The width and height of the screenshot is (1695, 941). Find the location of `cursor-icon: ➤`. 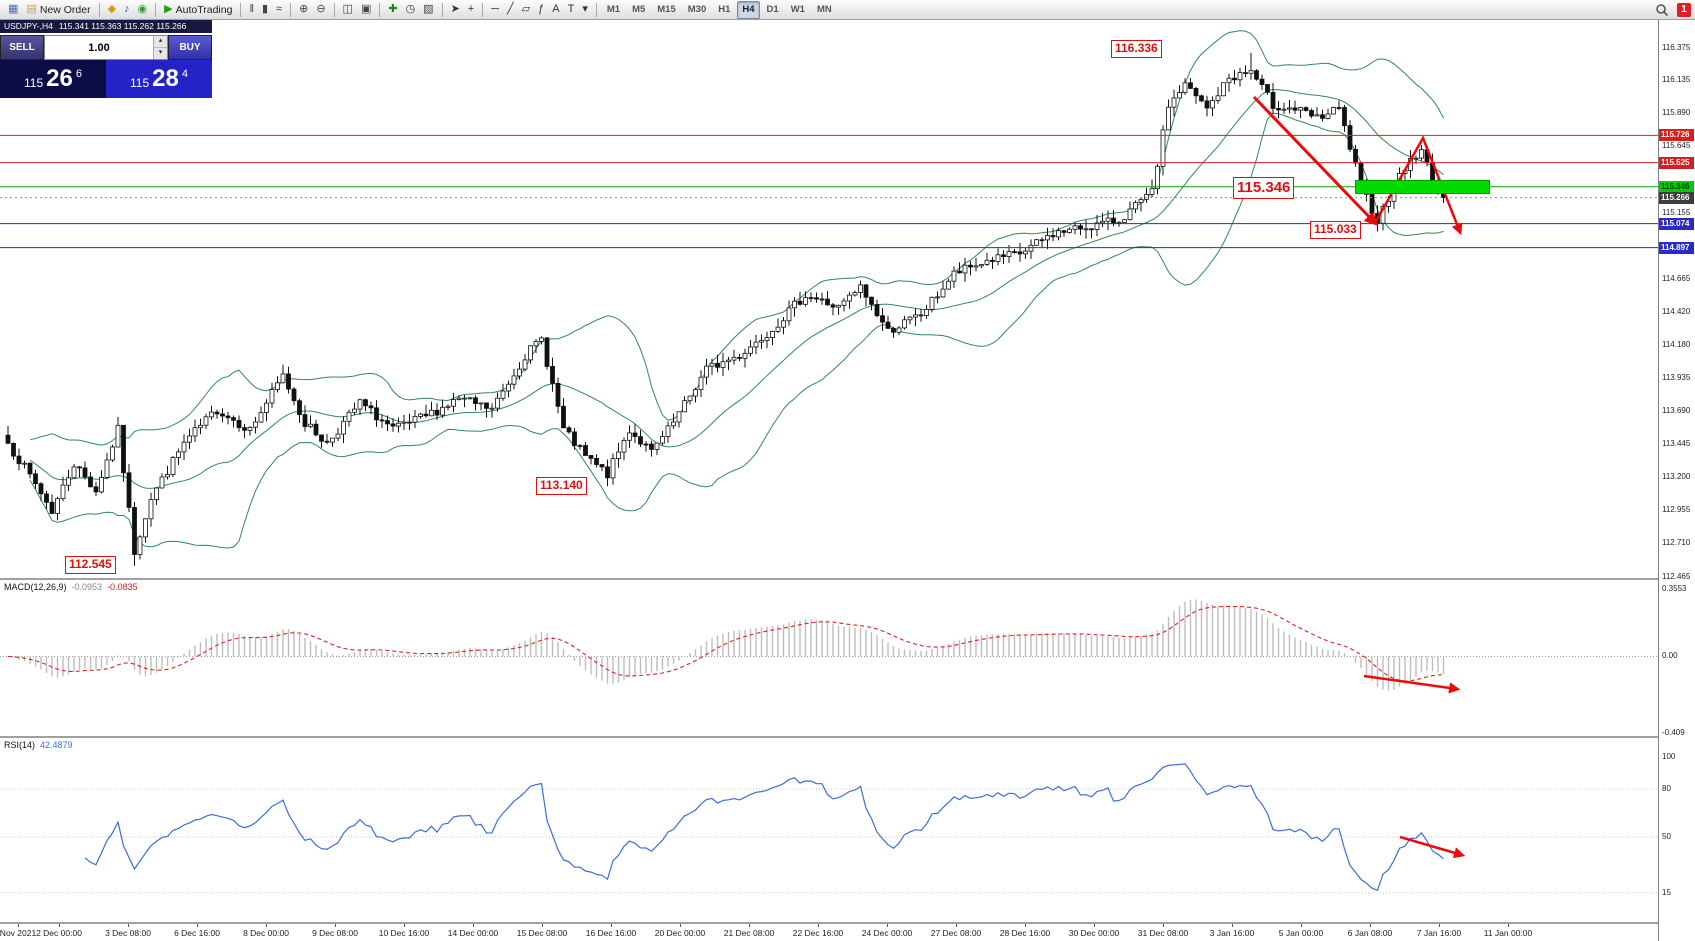

cursor-icon: ➤ is located at coordinates (455, 9).